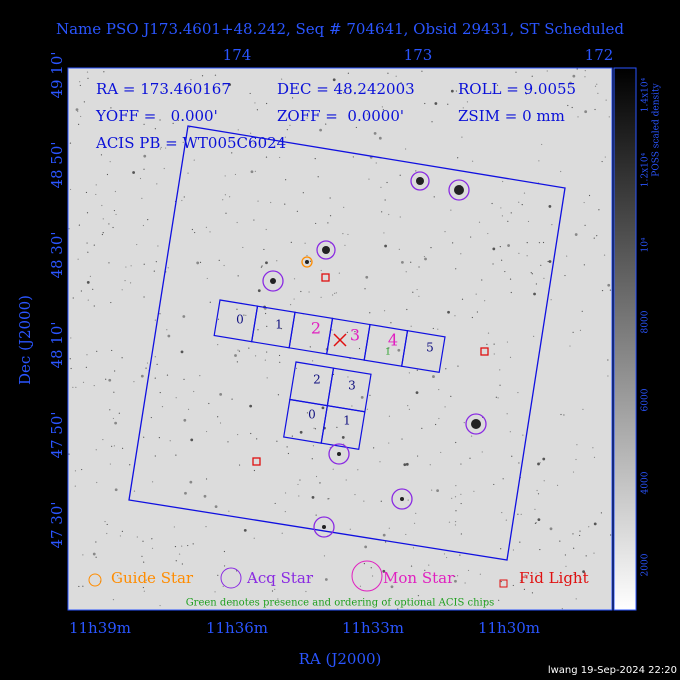 The height and width of the screenshot is (680, 680). What do you see at coordinates (57, 164) in the screenshot?
I see `left-tick: 48 50'` at bounding box center [57, 164].